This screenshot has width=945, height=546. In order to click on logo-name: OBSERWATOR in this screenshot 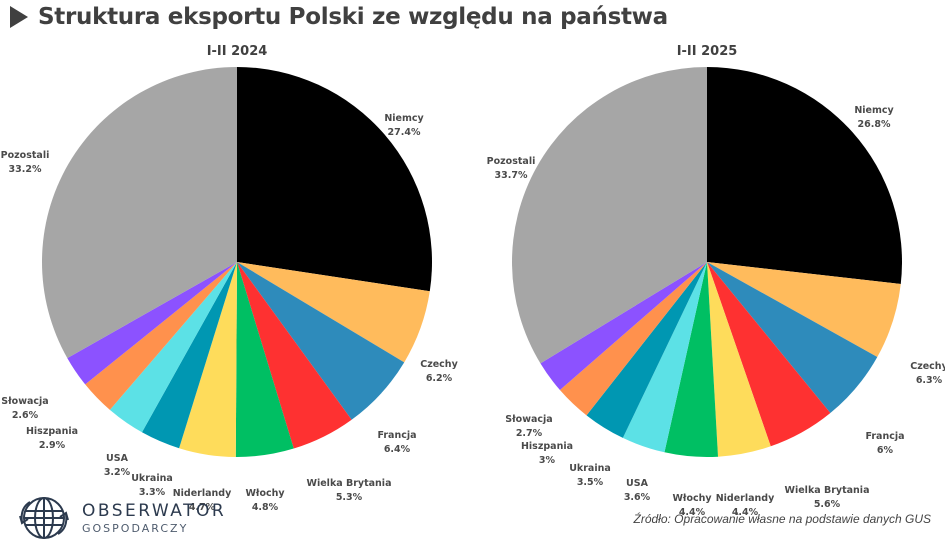, I will do `click(154, 511)`.